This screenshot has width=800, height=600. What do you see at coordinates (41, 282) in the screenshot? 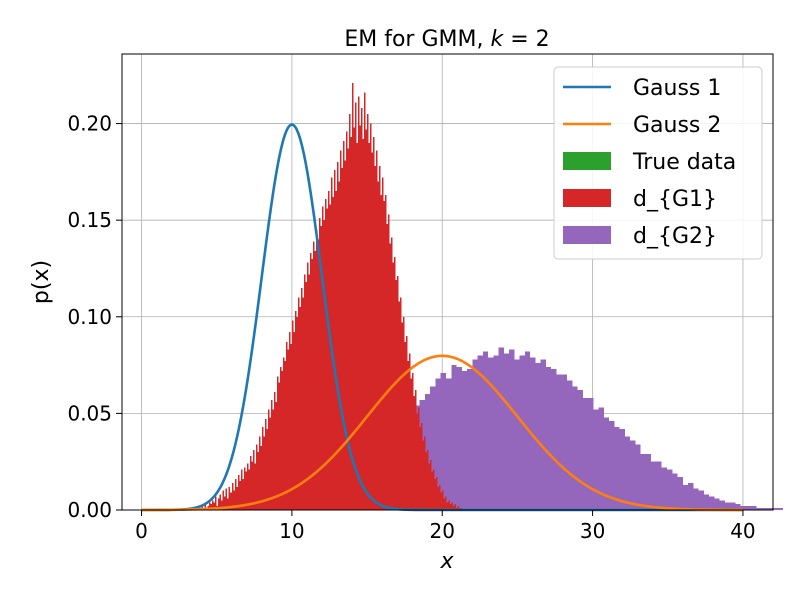
I see `y-axis-label: p(x)` at bounding box center [41, 282].